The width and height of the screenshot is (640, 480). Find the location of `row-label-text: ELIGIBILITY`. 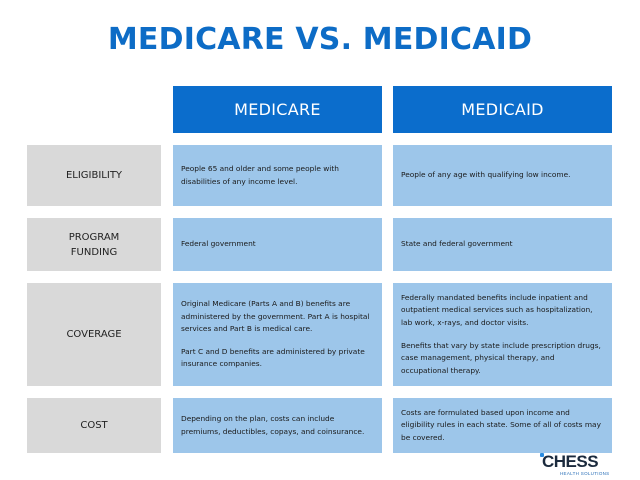

row-label-text: ELIGIBILITY is located at coordinates (94, 175).